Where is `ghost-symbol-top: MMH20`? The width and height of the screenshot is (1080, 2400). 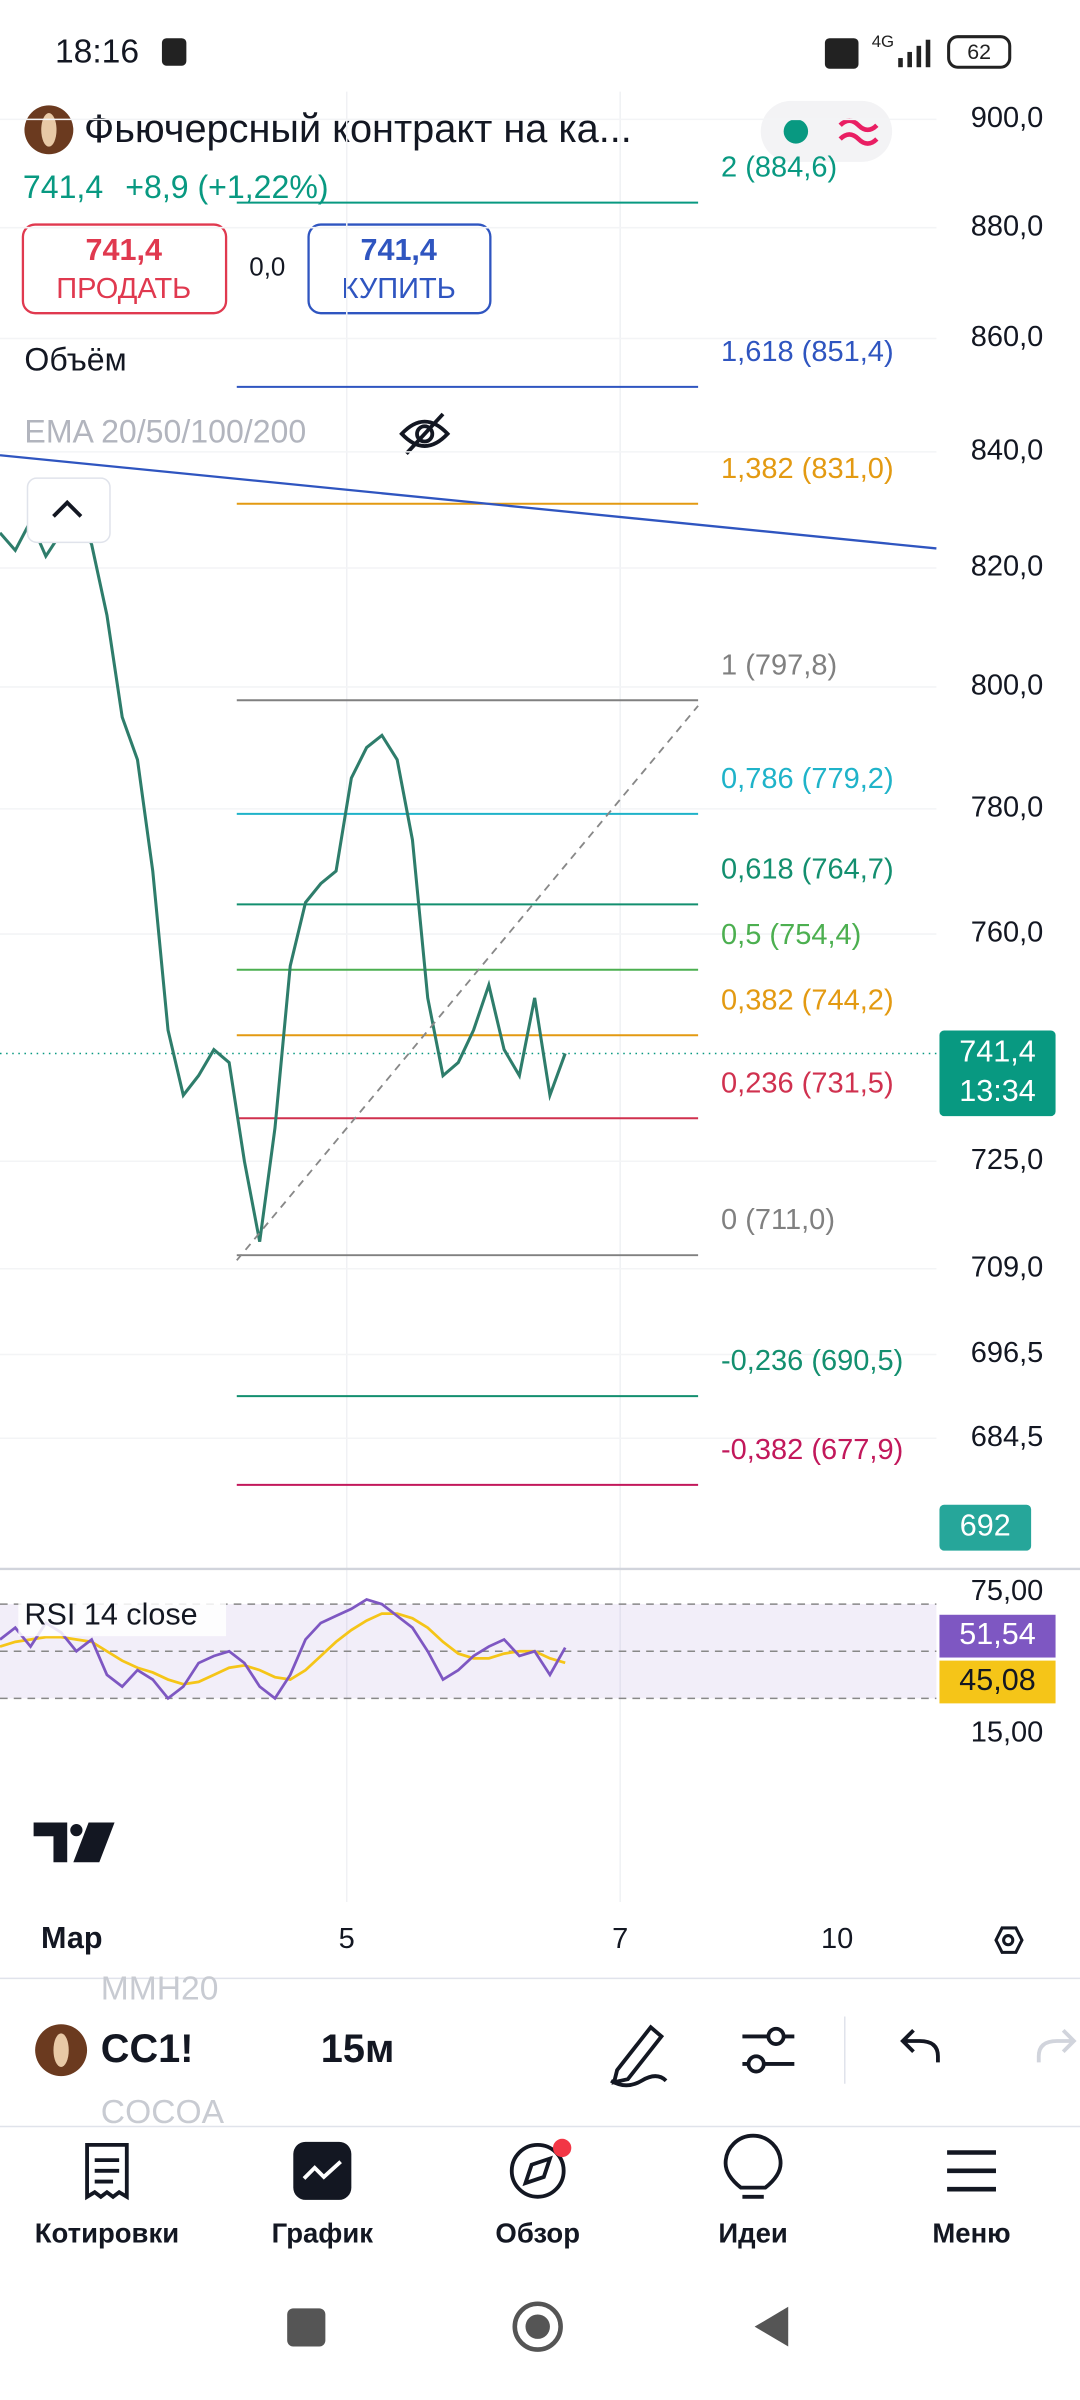
ghost-symbol-top: MMH20 is located at coordinates (160, 1988).